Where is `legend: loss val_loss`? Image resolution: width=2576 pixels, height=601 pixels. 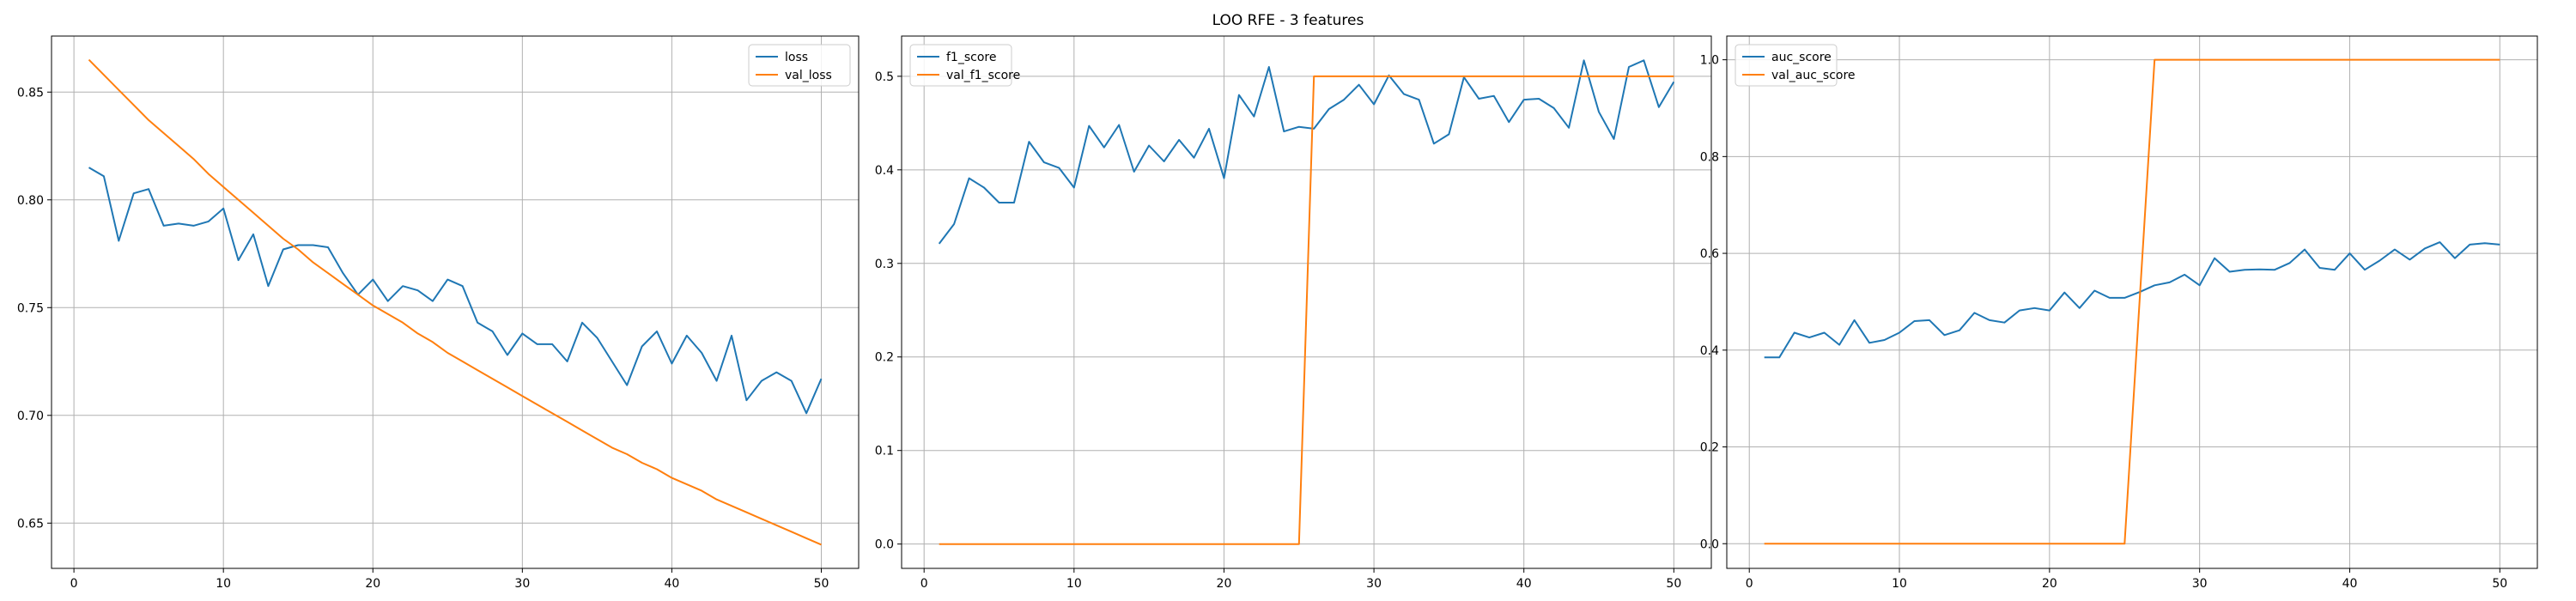
legend: loss val_loss is located at coordinates (799, 65).